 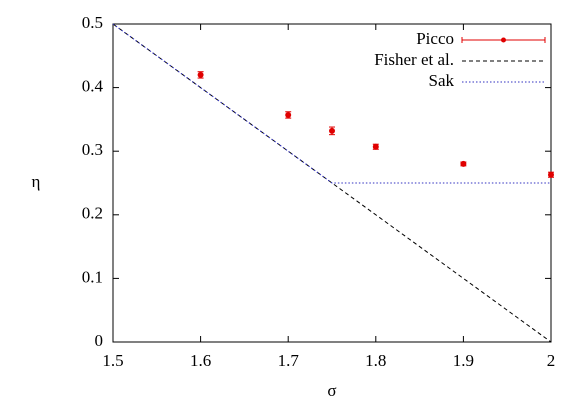 I want to click on y-tick-label: 0.1, so click(x=92, y=276).